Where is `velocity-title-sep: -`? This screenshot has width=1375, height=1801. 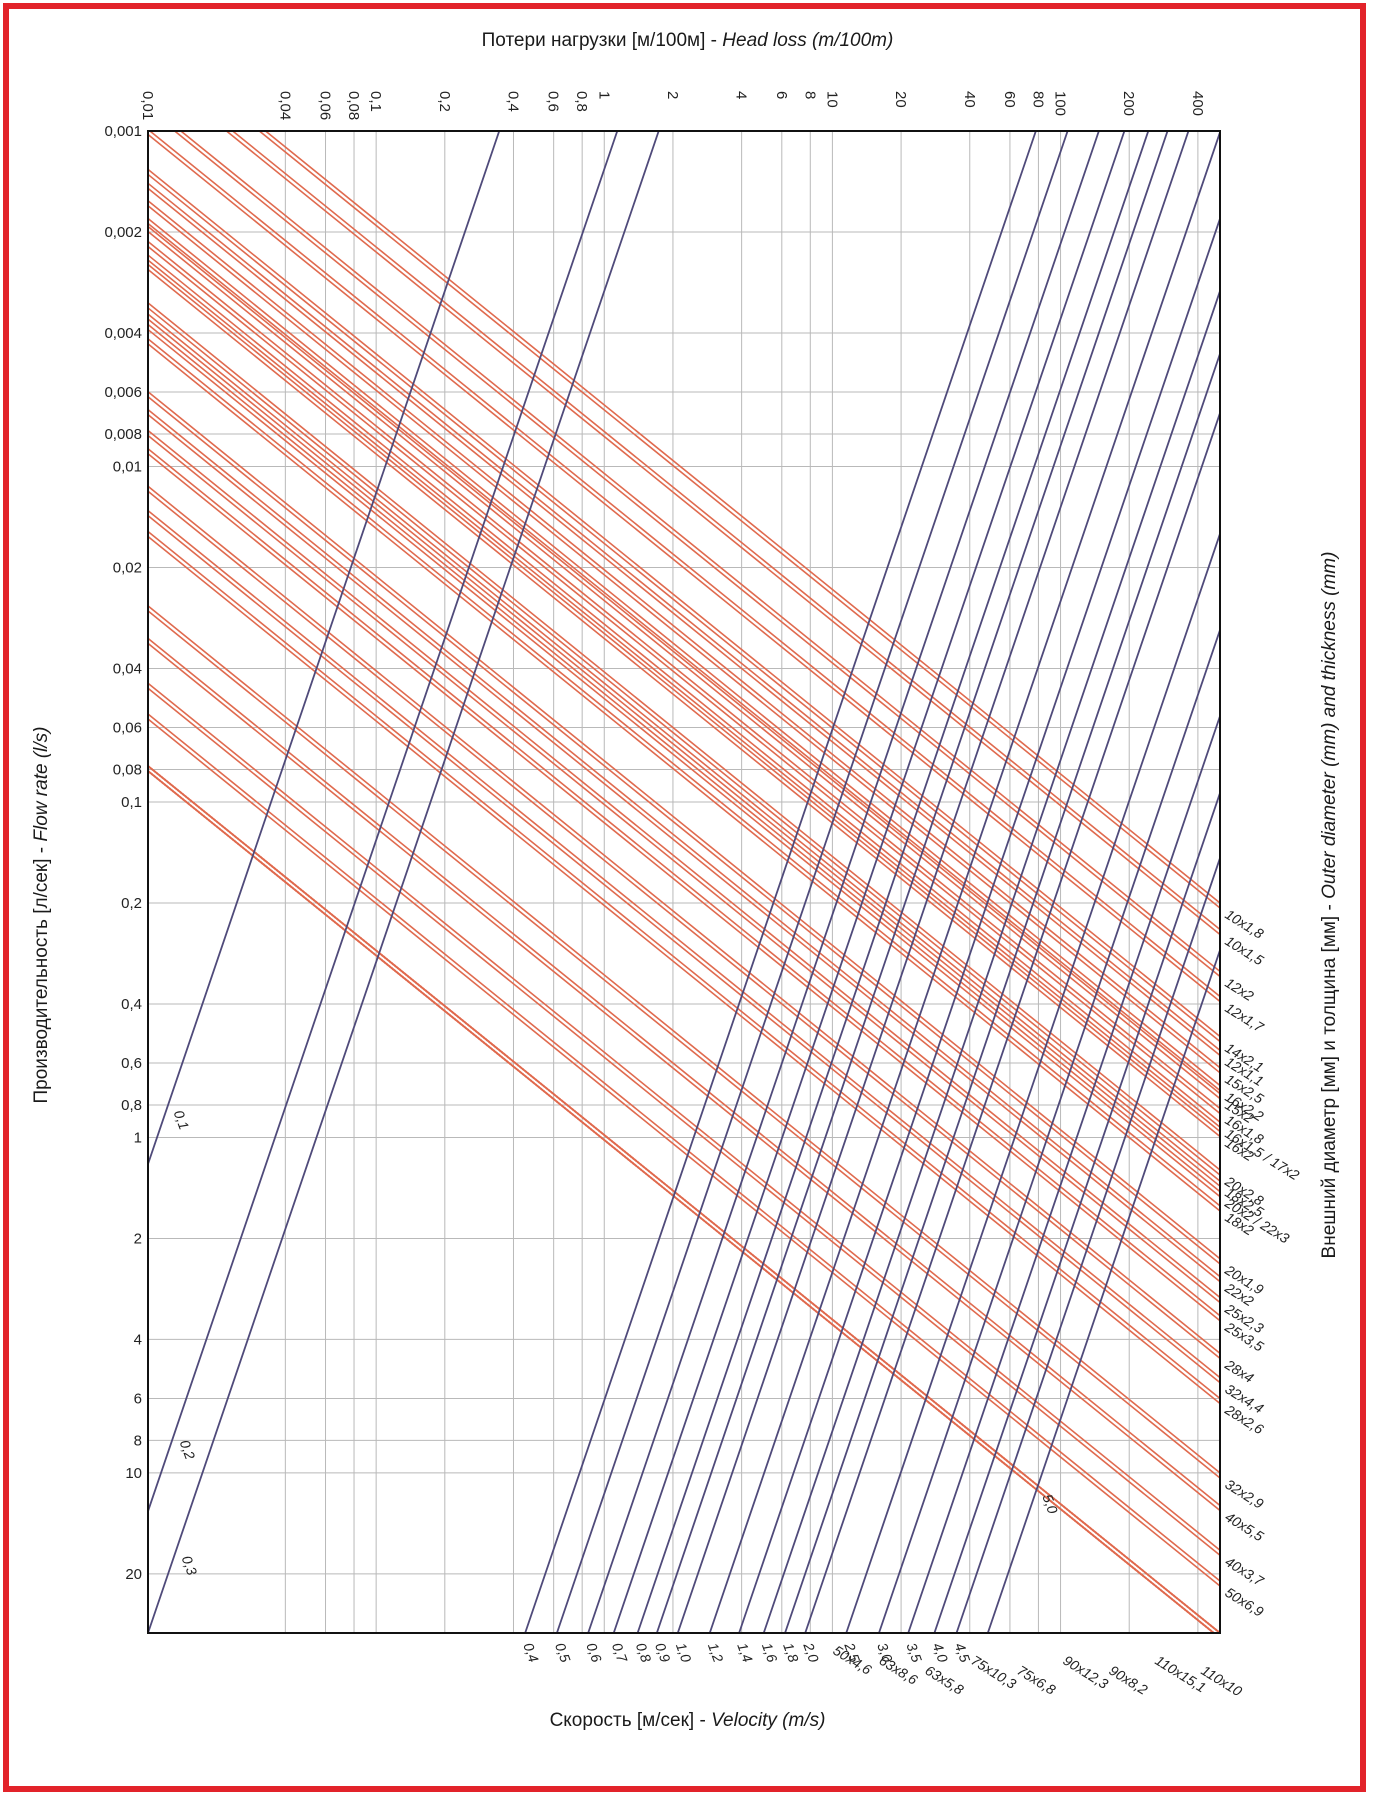 velocity-title-sep: - is located at coordinates (703, 1720).